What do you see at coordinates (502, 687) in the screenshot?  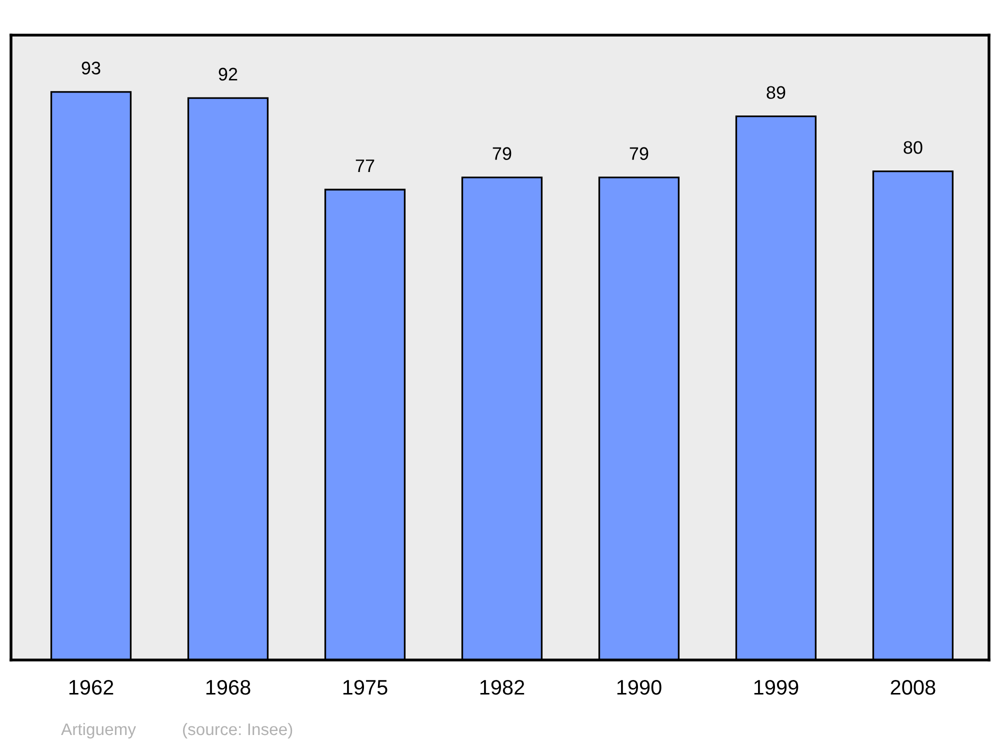 I see `x-tick-label: 1982` at bounding box center [502, 687].